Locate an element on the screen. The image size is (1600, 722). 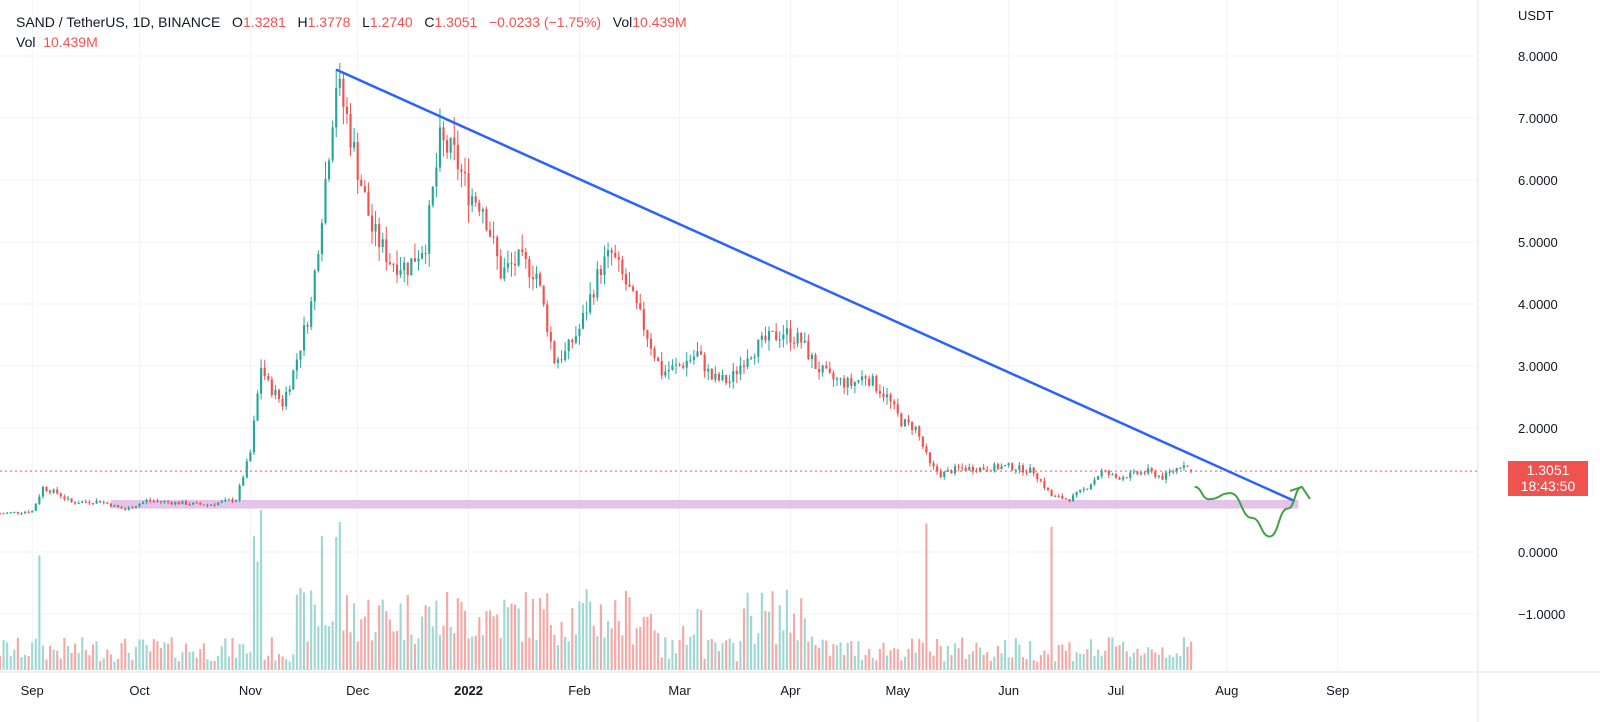
time-tick-label: Aug is located at coordinates (1226, 690).